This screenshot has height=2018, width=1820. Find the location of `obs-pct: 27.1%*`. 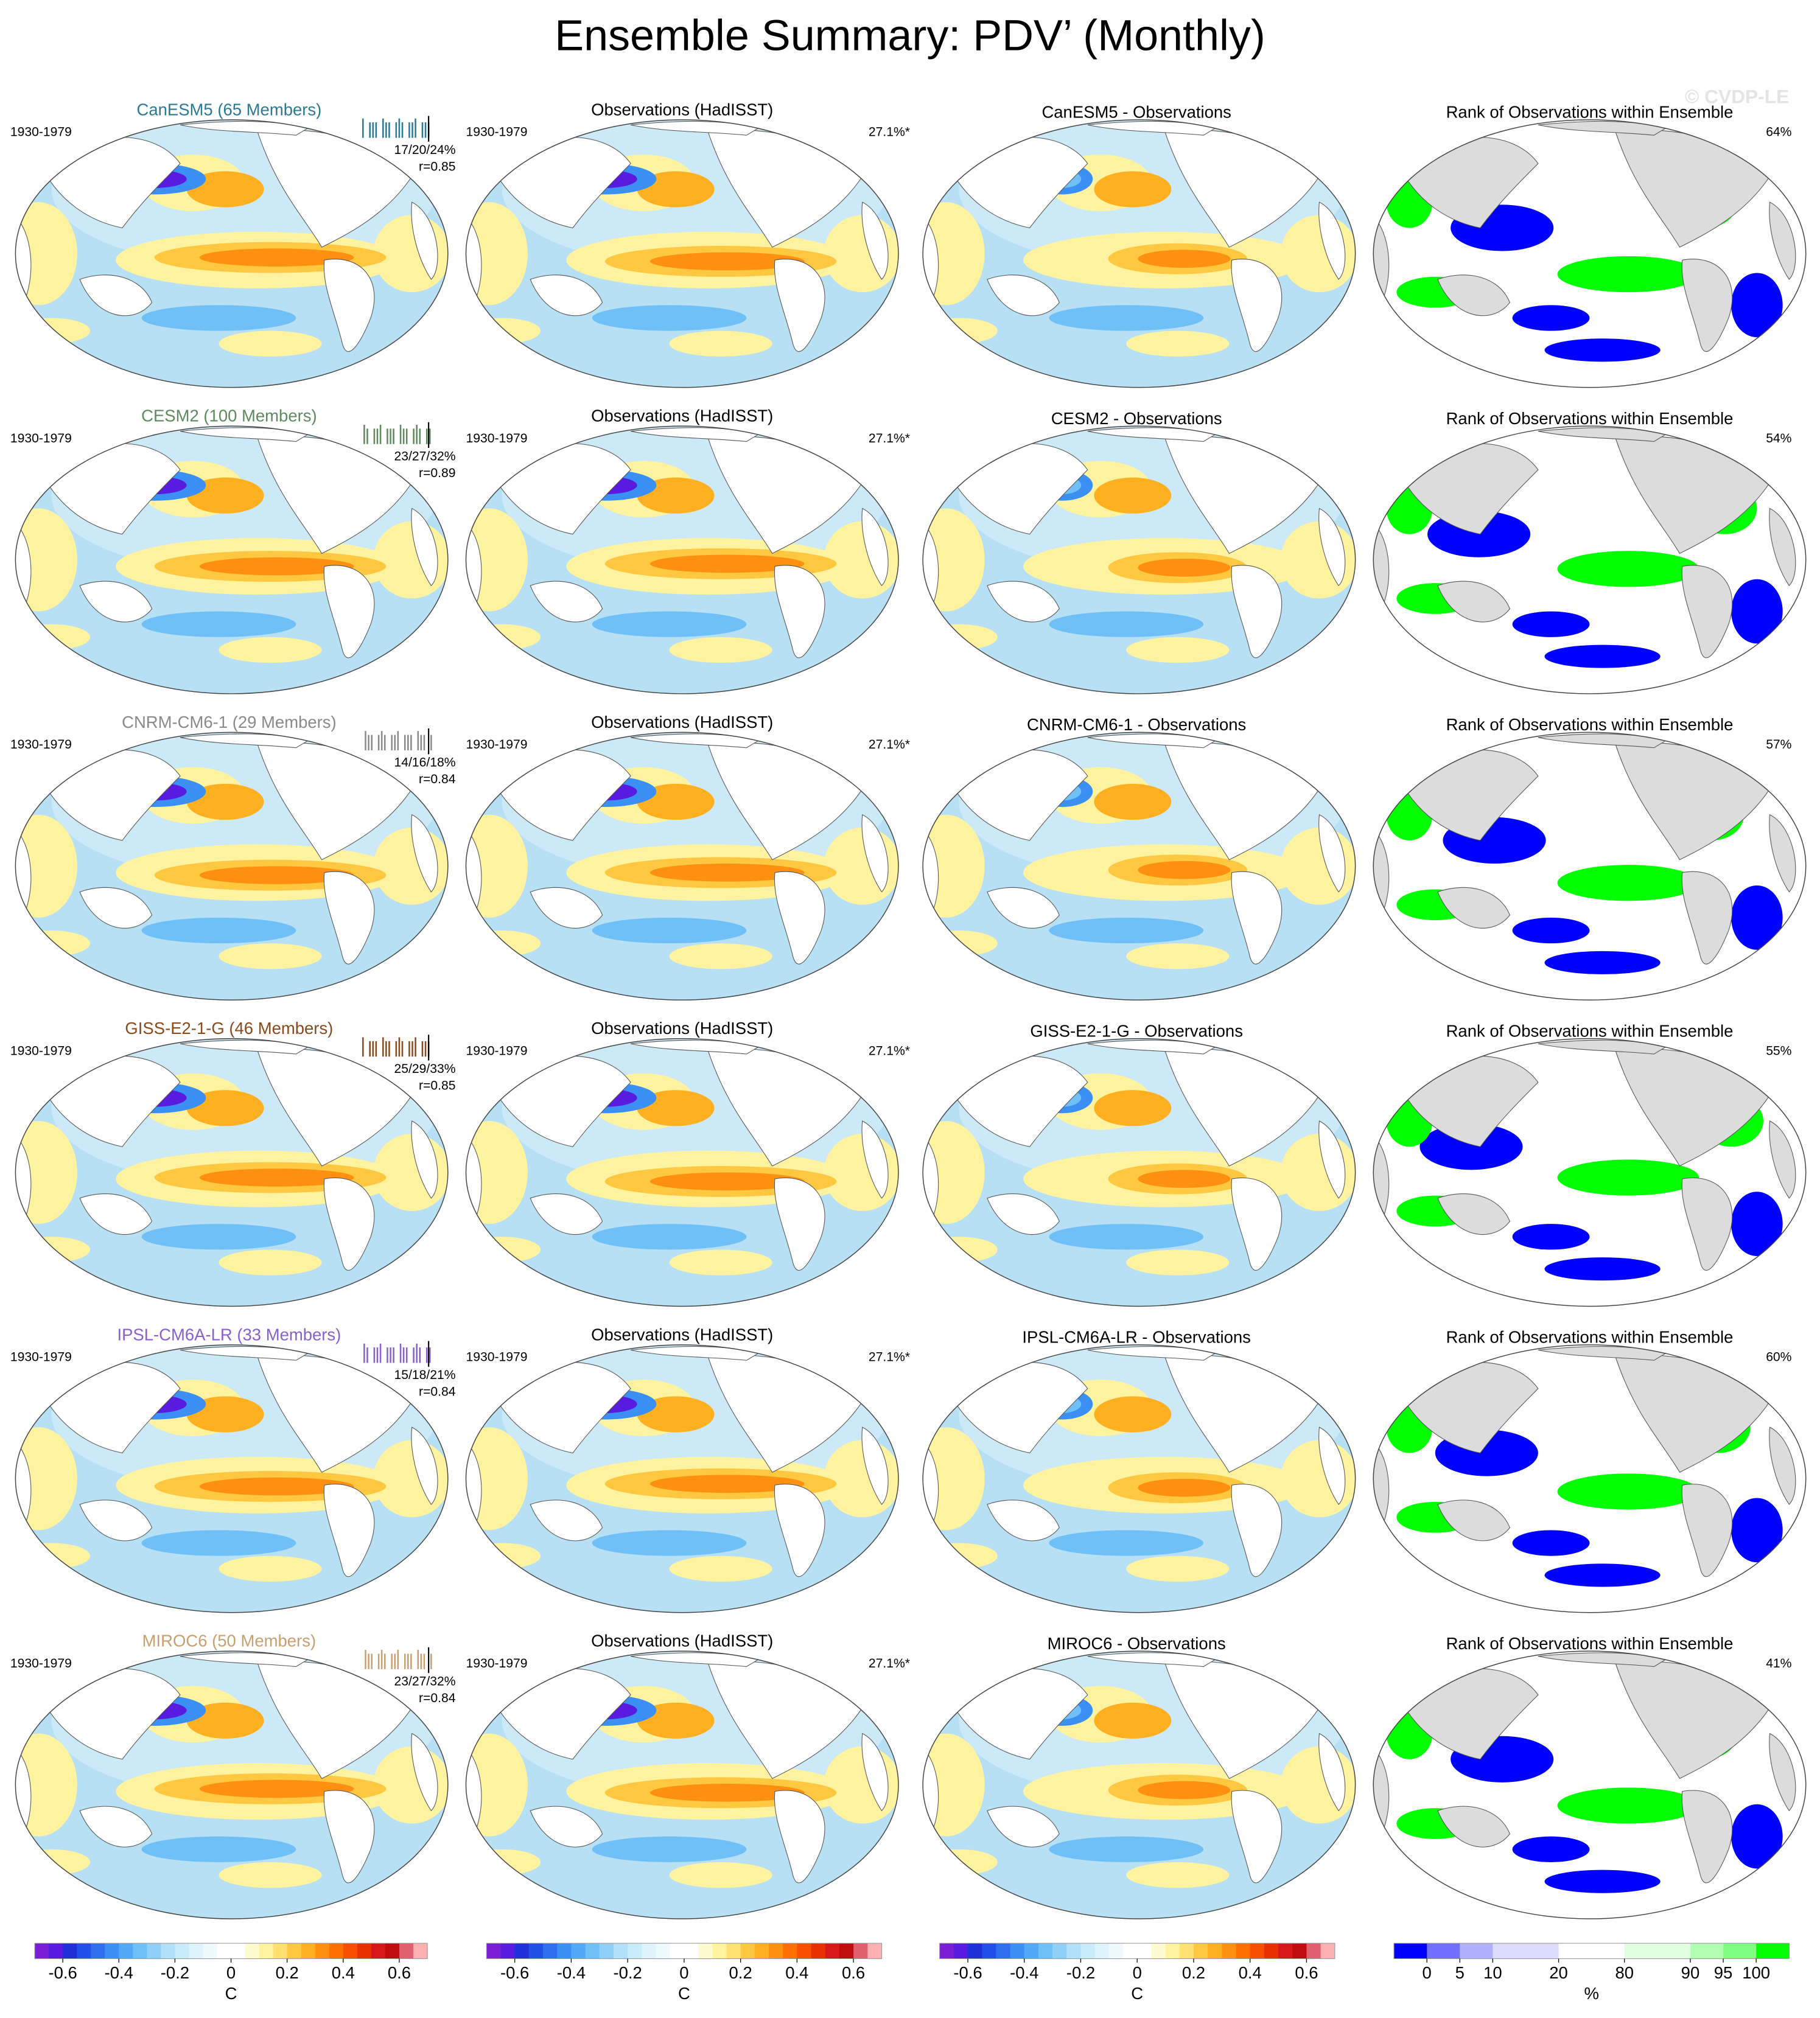

obs-pct: 27.1%* is located at coordinates (889, 1664).